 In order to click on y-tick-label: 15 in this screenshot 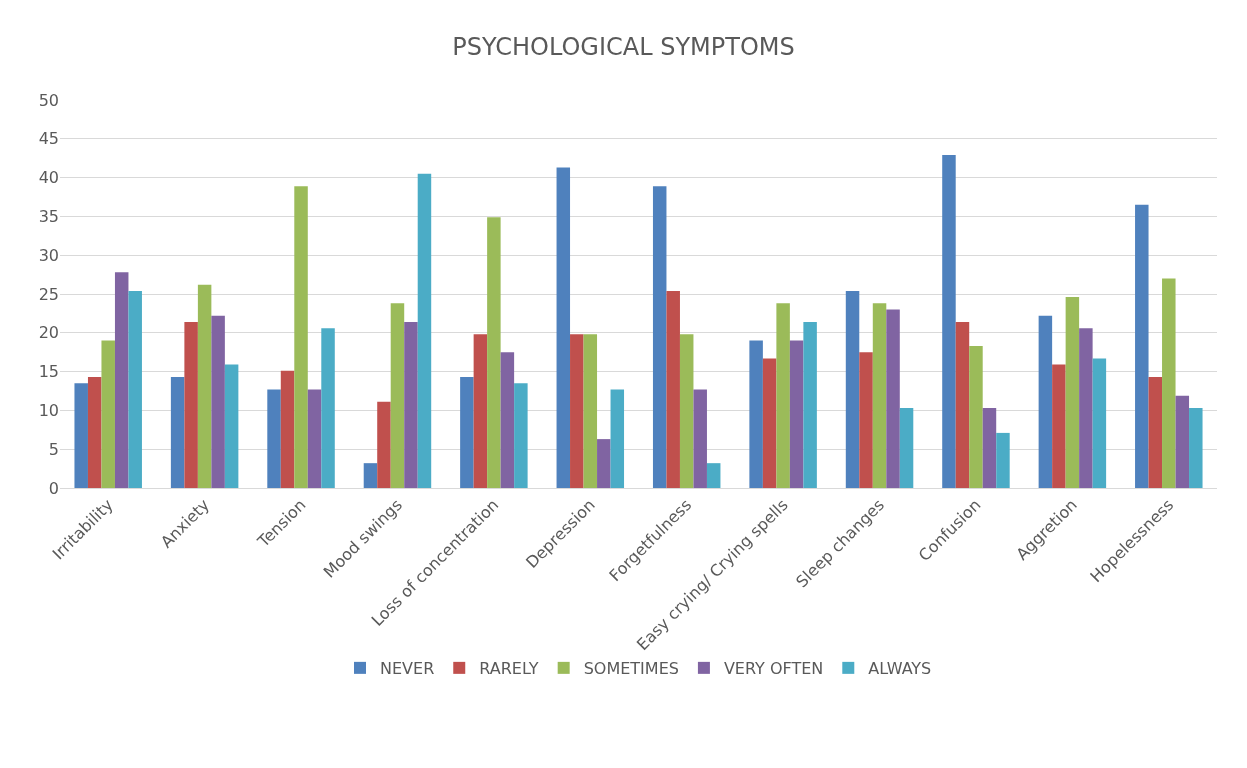, I will do `click(48, 372)`.